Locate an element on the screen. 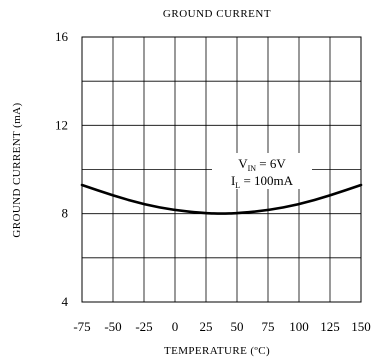  series-line is located at coordinates (221, 199).